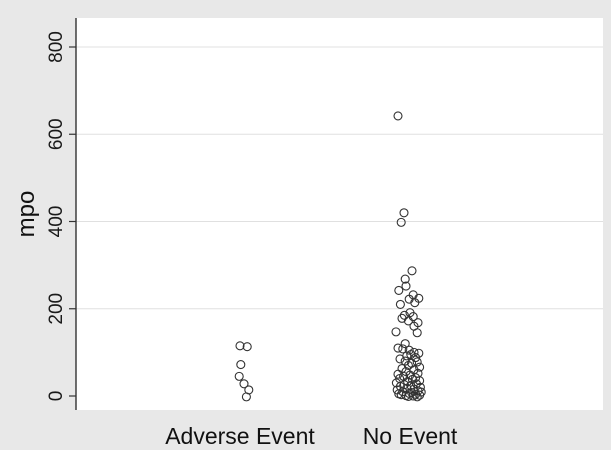 This screenshot has width=611, height=450. I want to click on y-tick-label: 200, so click(56, 309).